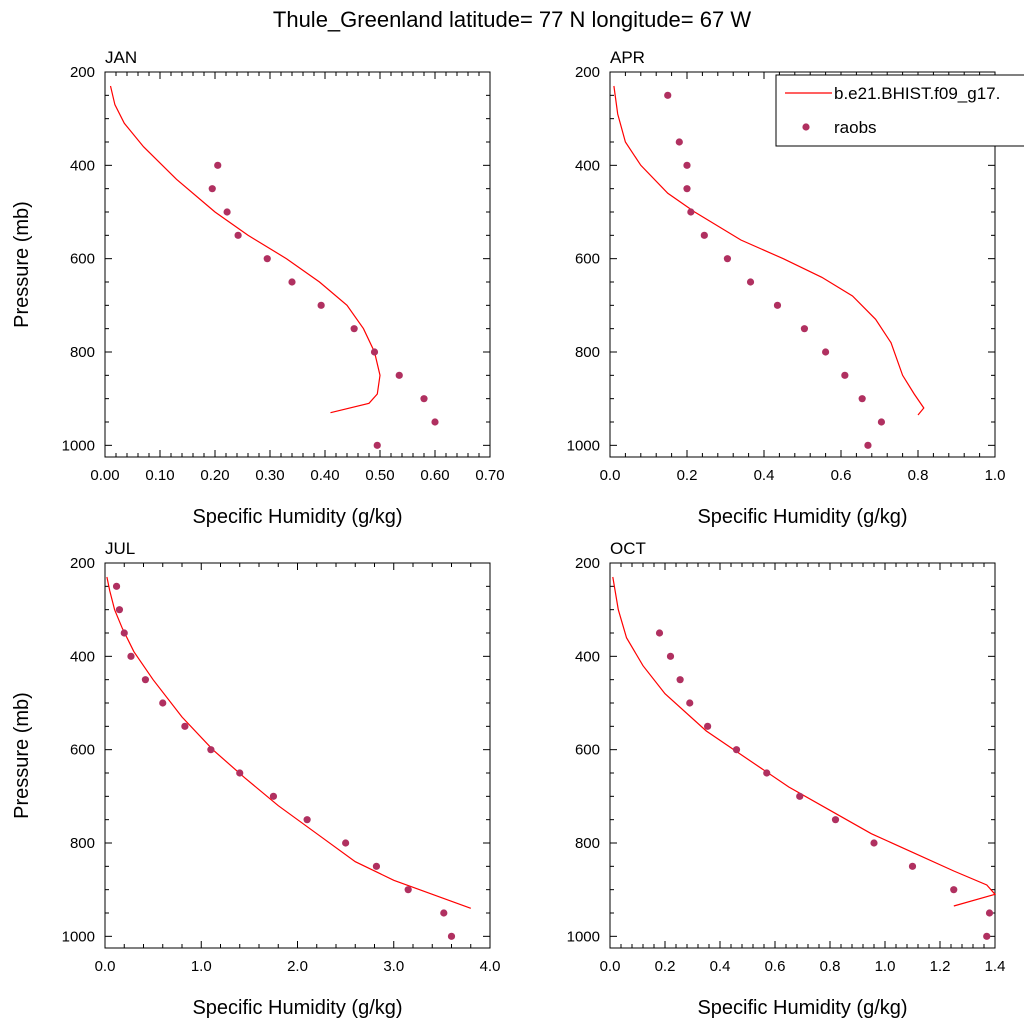 The height and width of the screenshot is (1024, 1024). I want to click on panel-title: APR, so click(627, 57).